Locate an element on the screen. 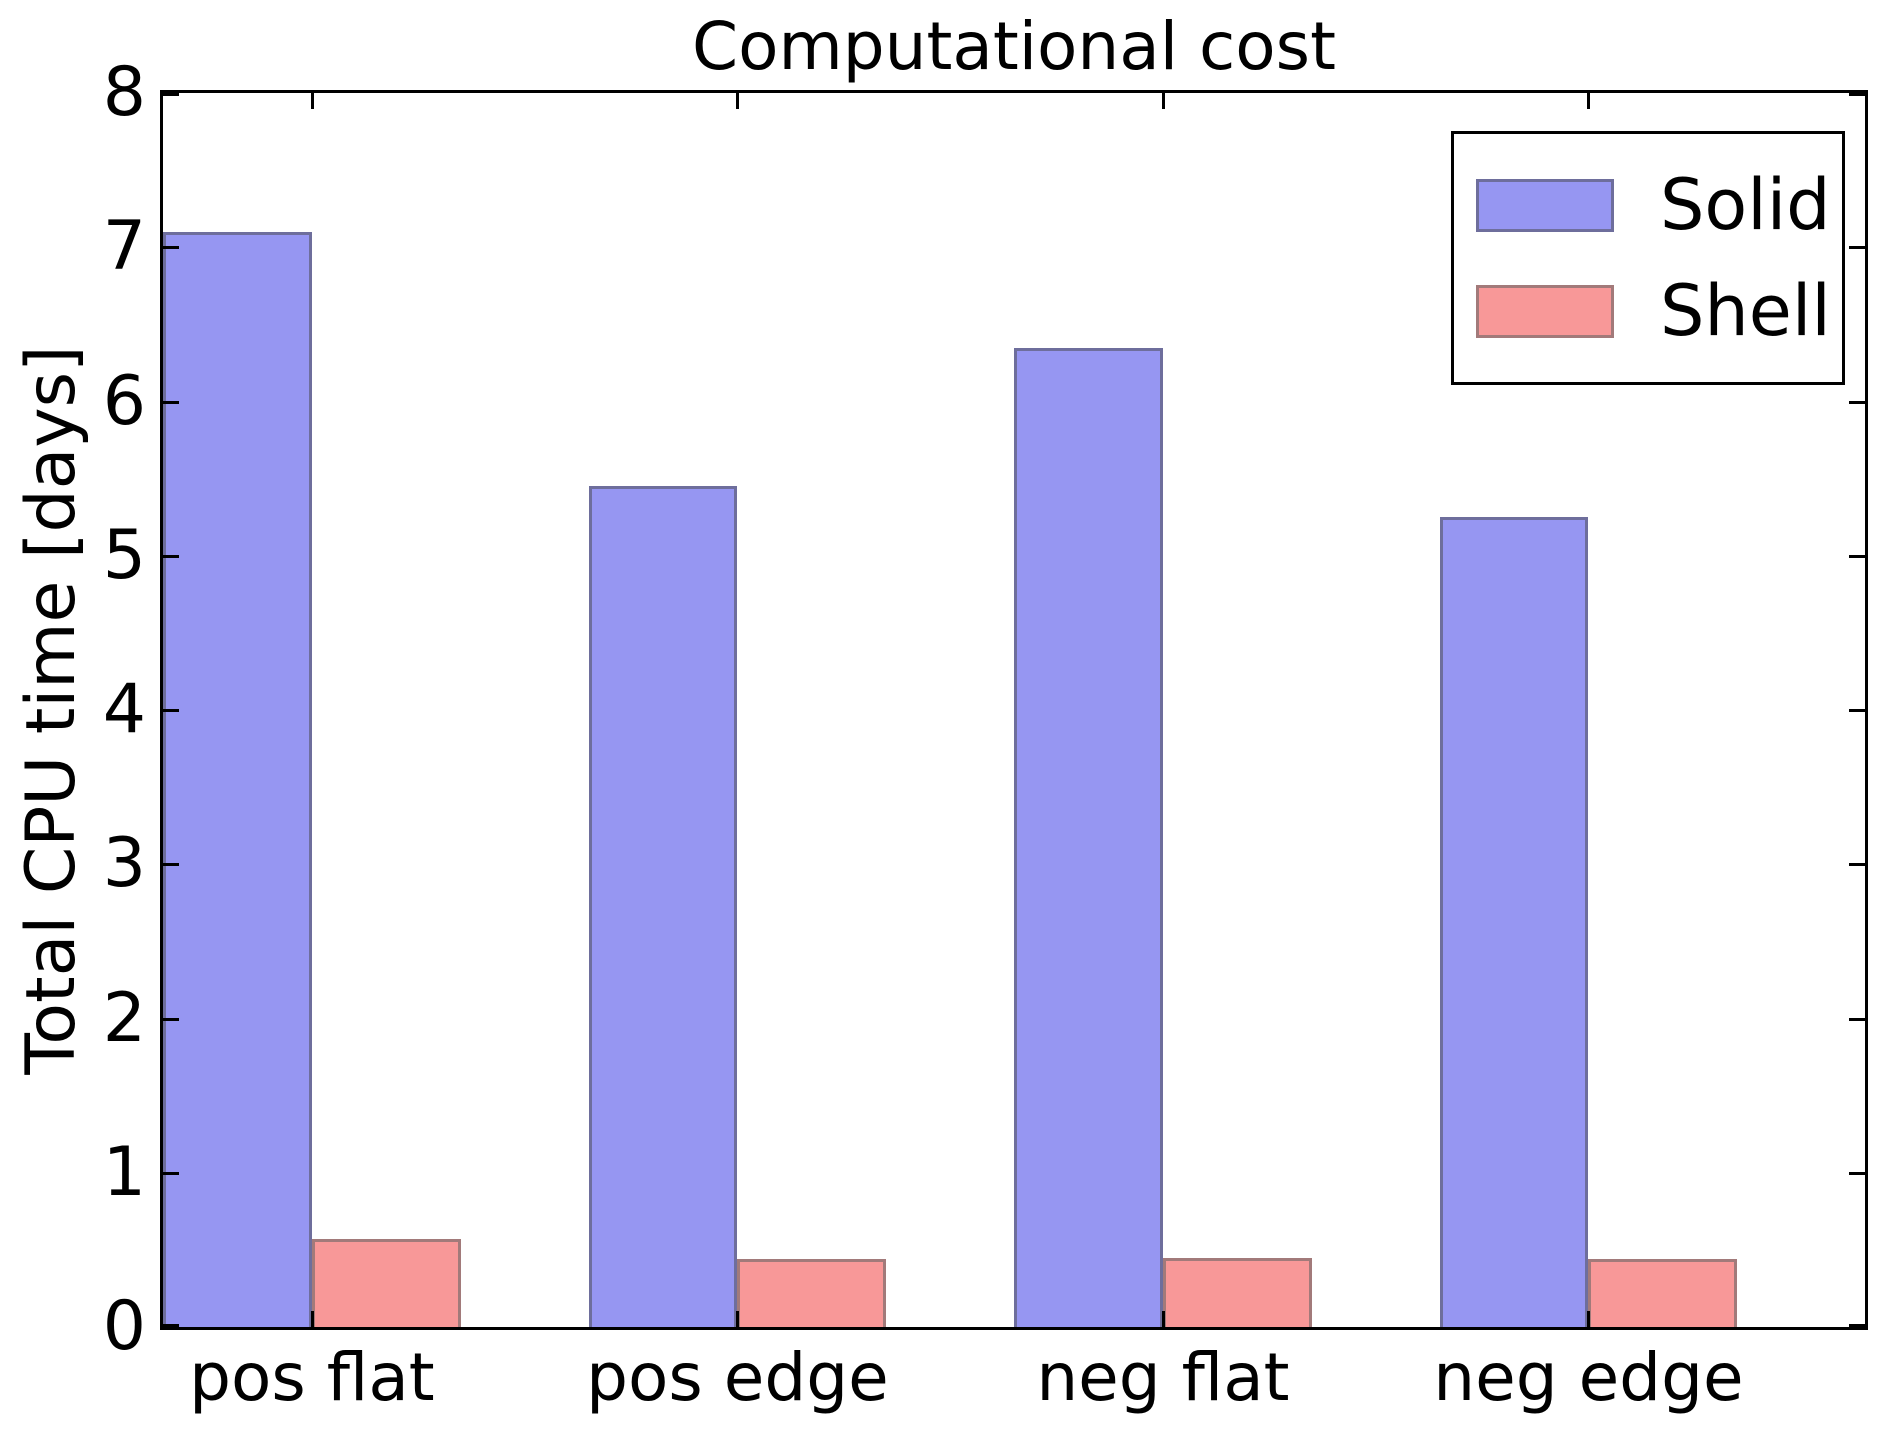  legend-label-solid: Solid is located at coordinates (1745, 205).